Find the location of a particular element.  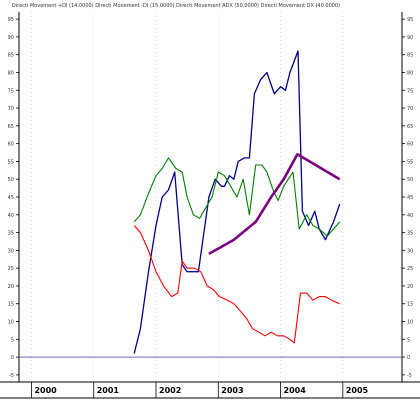

y-tick-label-left: 95 is located at coordinates (11, 20).